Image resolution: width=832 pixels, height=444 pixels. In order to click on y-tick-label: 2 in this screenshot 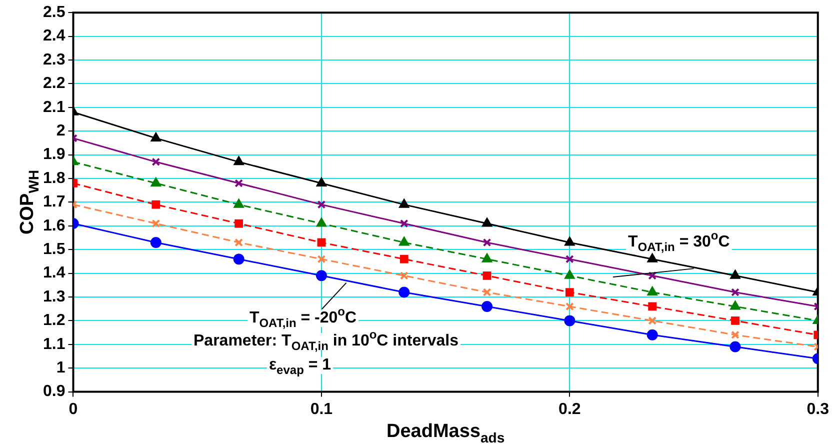, I will do `click(61, 131)`.